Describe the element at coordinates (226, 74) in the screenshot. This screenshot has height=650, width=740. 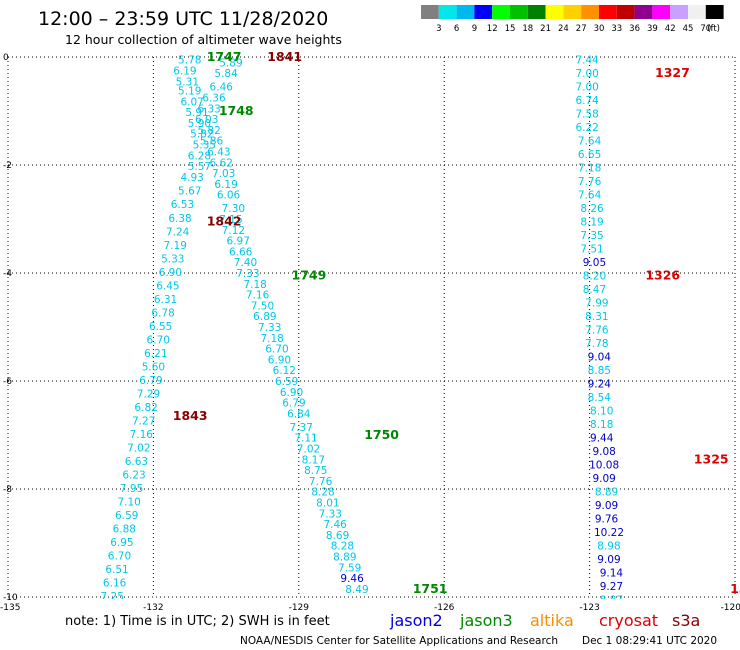
I see `swh-value: 5.84` at that location.